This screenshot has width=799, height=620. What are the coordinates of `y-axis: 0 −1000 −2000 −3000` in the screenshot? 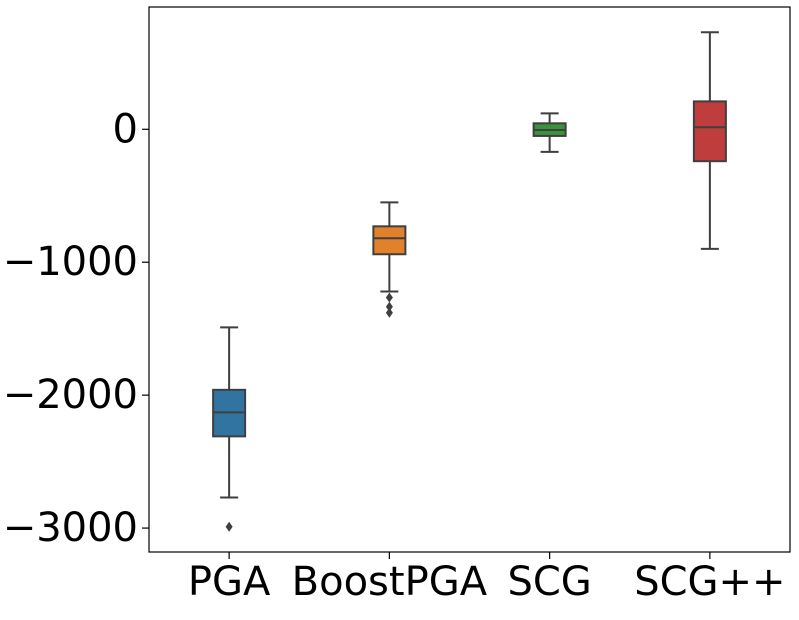 It's located at (76, 328).